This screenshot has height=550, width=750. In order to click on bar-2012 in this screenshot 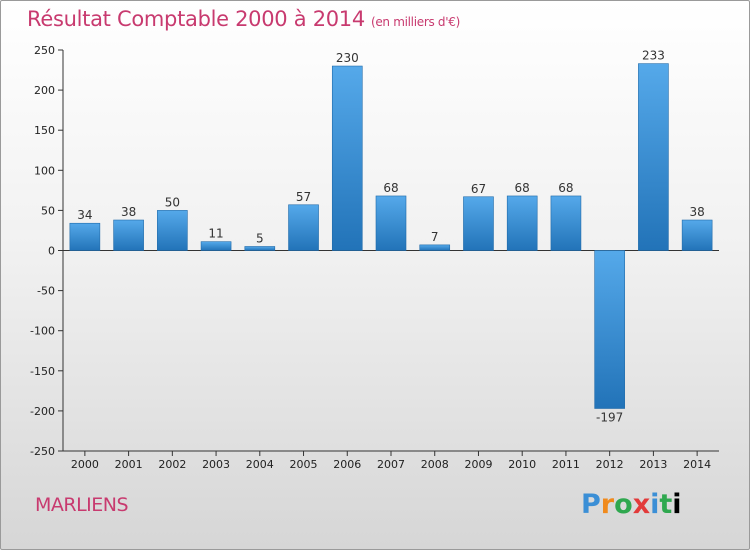, I will do `click(609, 329)`.